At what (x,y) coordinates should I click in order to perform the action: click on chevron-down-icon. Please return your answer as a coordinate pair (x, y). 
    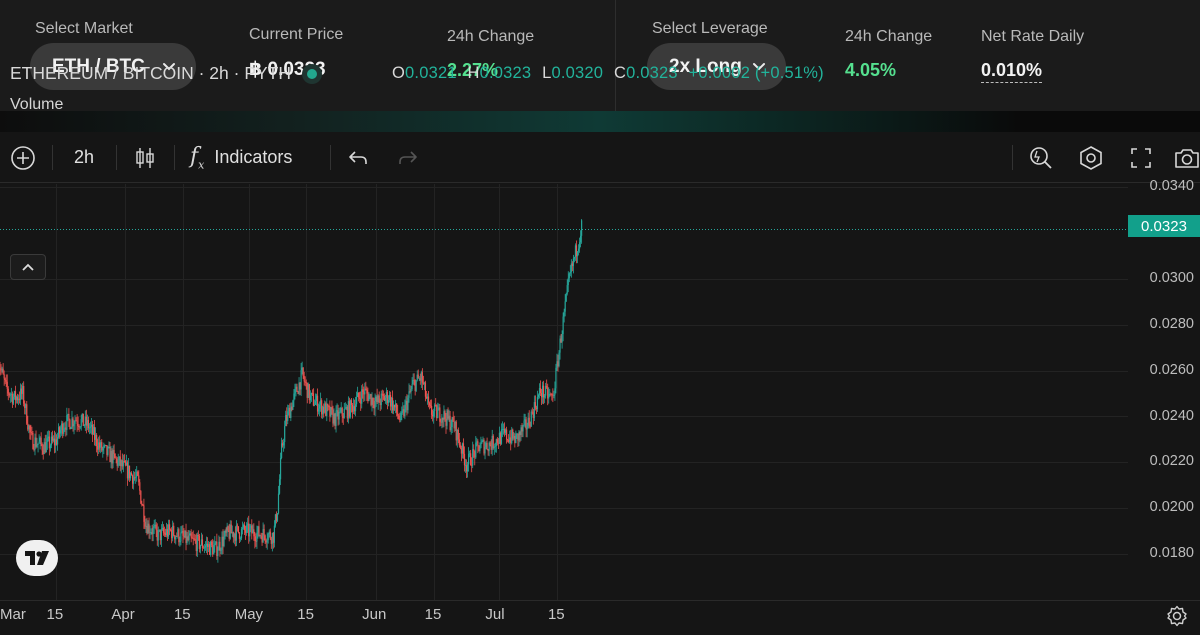
    Looking at the image, I should click on (759, 67).